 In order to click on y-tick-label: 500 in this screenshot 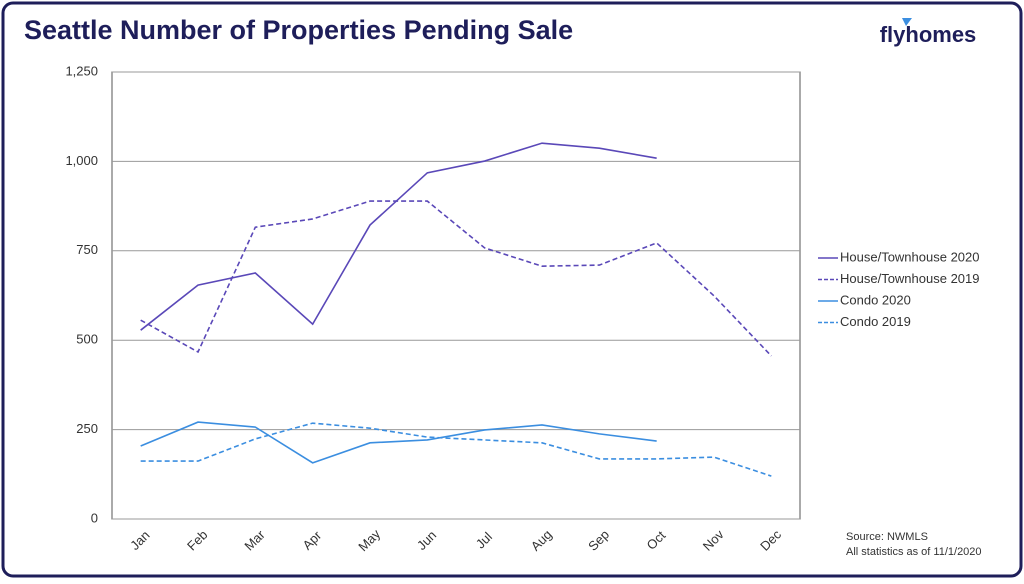, I will do `click(87, 339)`.